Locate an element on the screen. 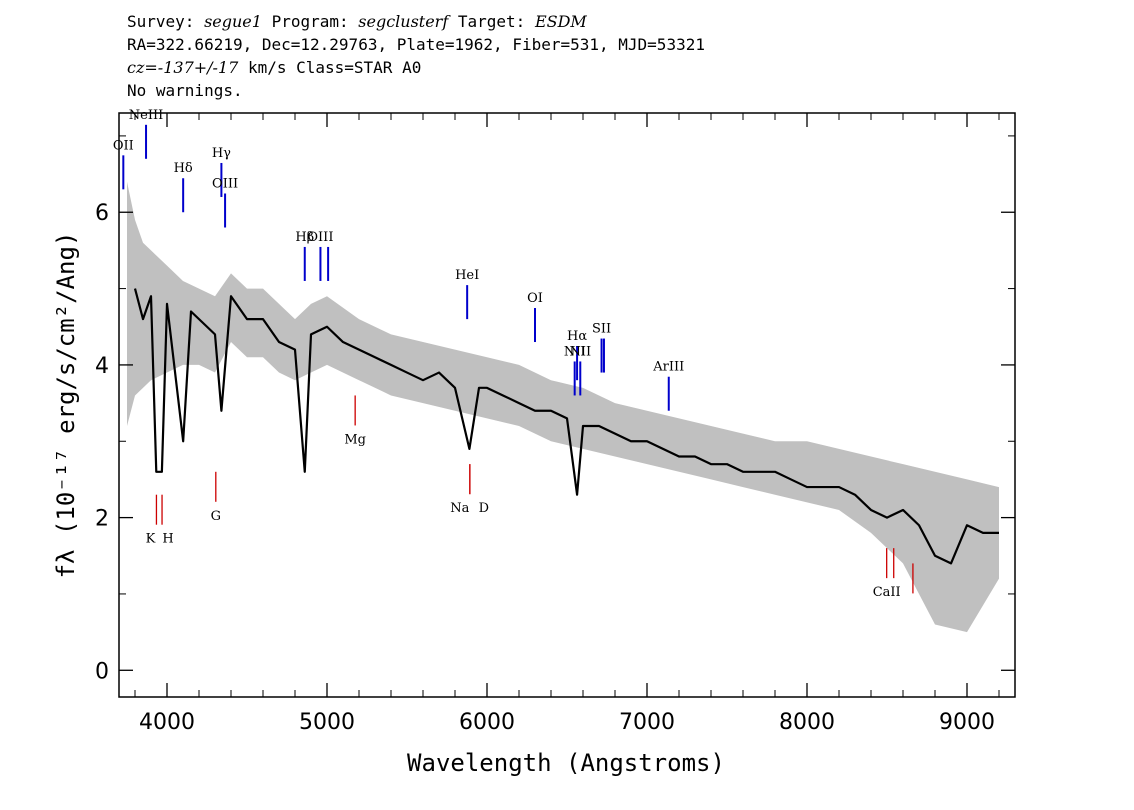 This screenshot has height=810, width=1134. emission-line-label: OI is located at coordinates (535, 298).